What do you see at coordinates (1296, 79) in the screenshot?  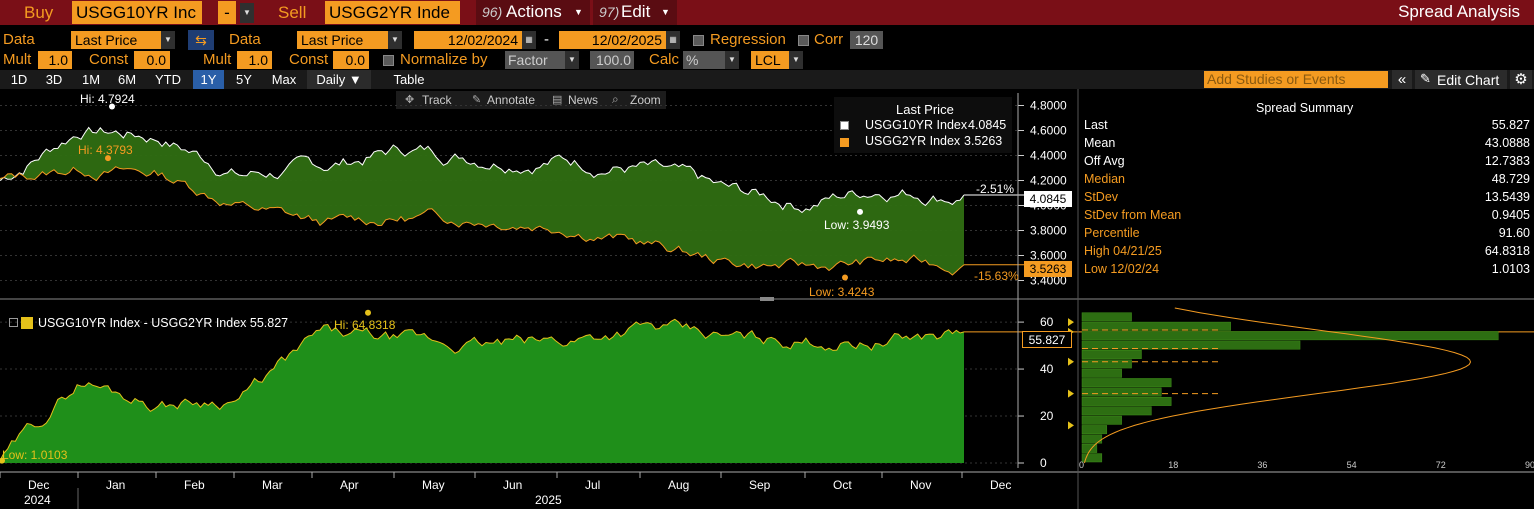 I see `add-studies-input: Add Studies or Events` at bounding box center [1296, 79].